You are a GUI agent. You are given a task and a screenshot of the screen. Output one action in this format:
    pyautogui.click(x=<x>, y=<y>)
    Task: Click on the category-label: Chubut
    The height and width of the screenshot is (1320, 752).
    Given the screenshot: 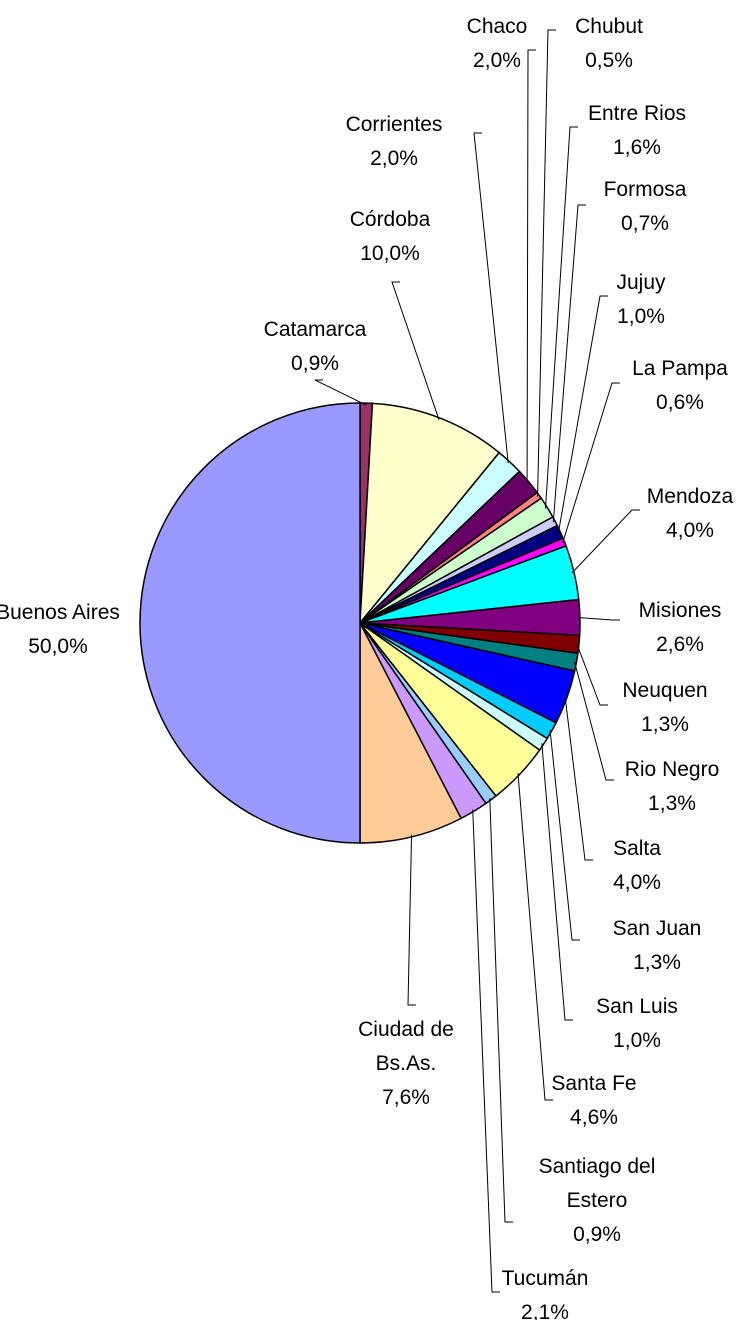 What is the action you would take?
    pyautogui.click(x=609, y=26)
    